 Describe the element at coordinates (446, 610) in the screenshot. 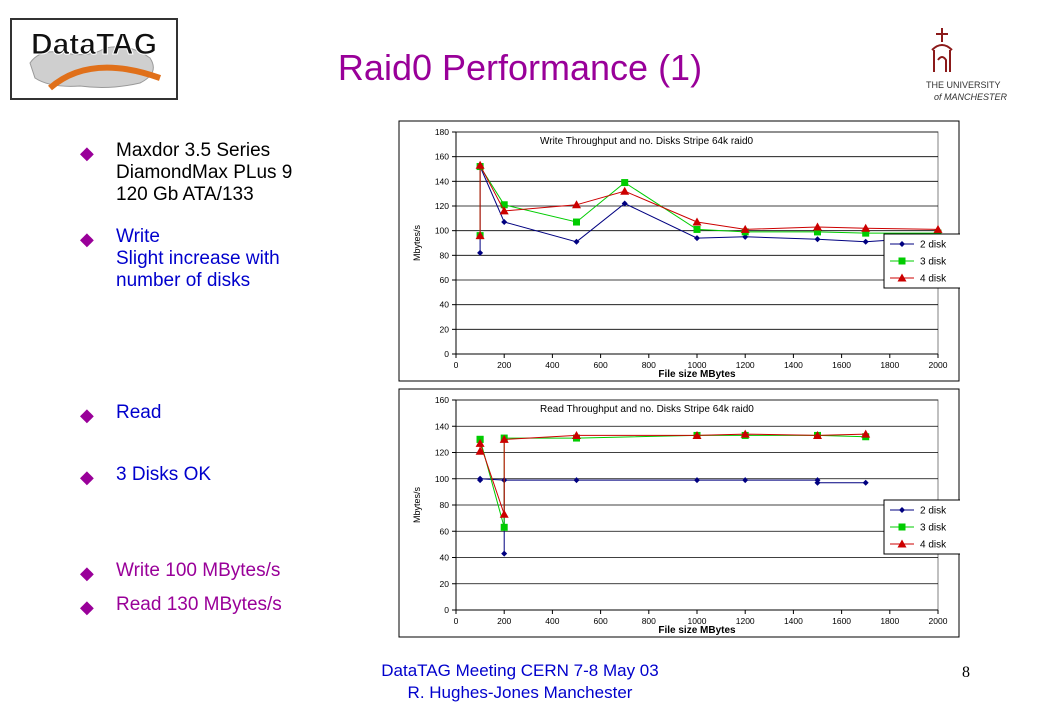

I see `y-tick-label: 0` at that location.